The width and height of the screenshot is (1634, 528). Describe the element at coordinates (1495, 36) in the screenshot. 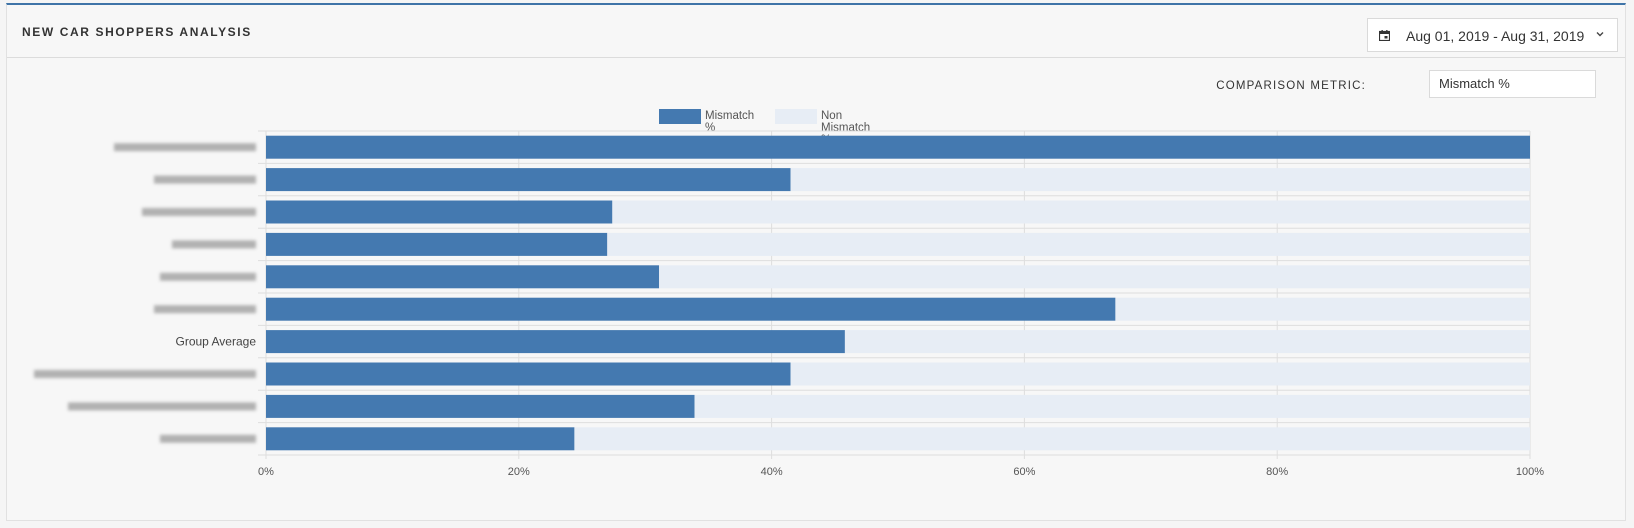

I see `date-range-value: Aug 01, 2019 - Aug 31, 2019` at that location.